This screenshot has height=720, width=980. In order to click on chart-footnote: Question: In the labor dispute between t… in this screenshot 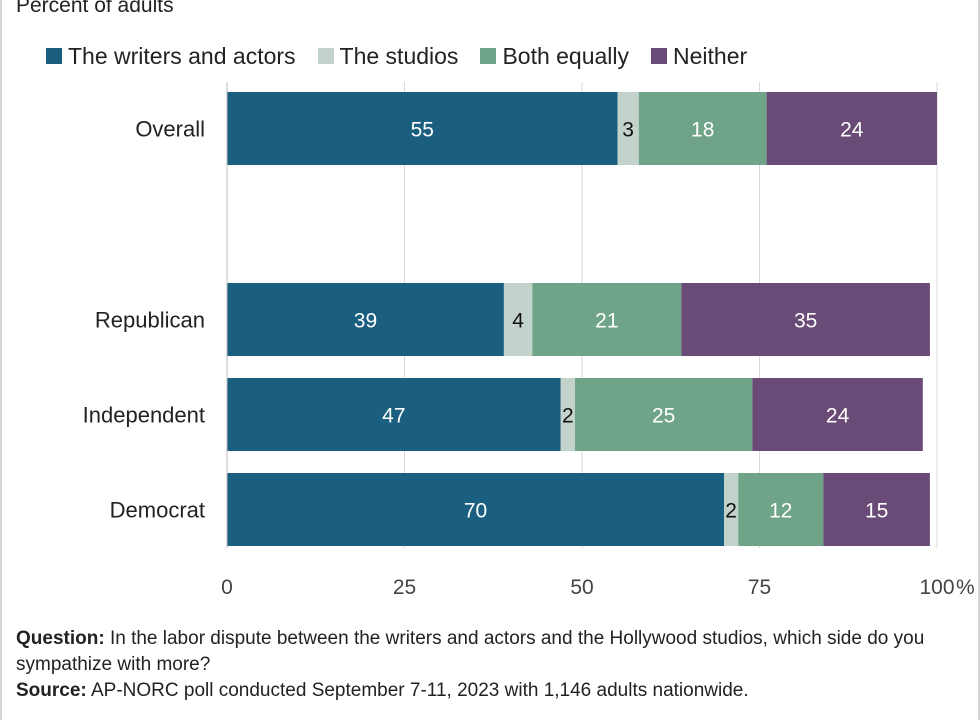, I will do `click(491, 665)`.